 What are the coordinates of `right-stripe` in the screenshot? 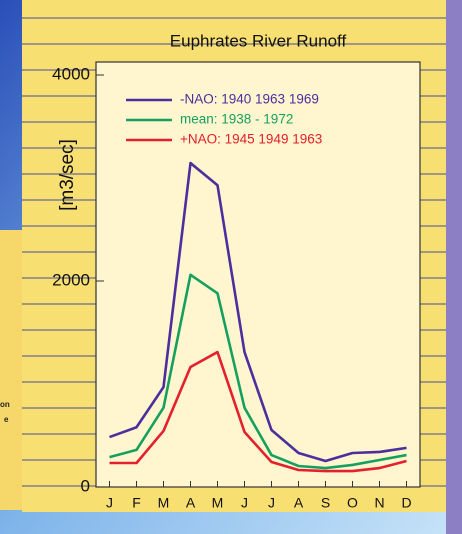 It's located at (454, 267).